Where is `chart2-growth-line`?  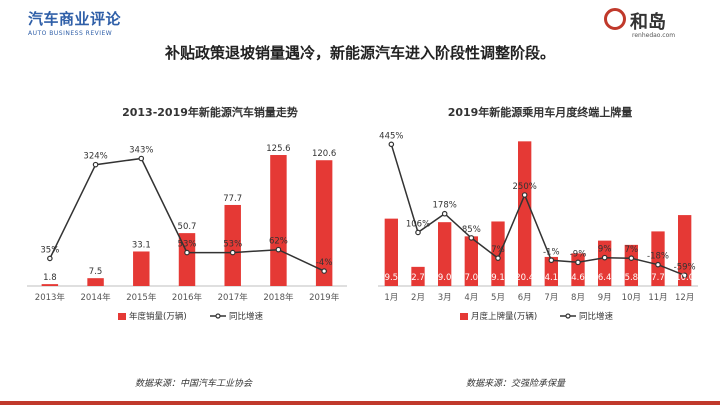 chart2-growth-line is located at coordinates (537, 210).